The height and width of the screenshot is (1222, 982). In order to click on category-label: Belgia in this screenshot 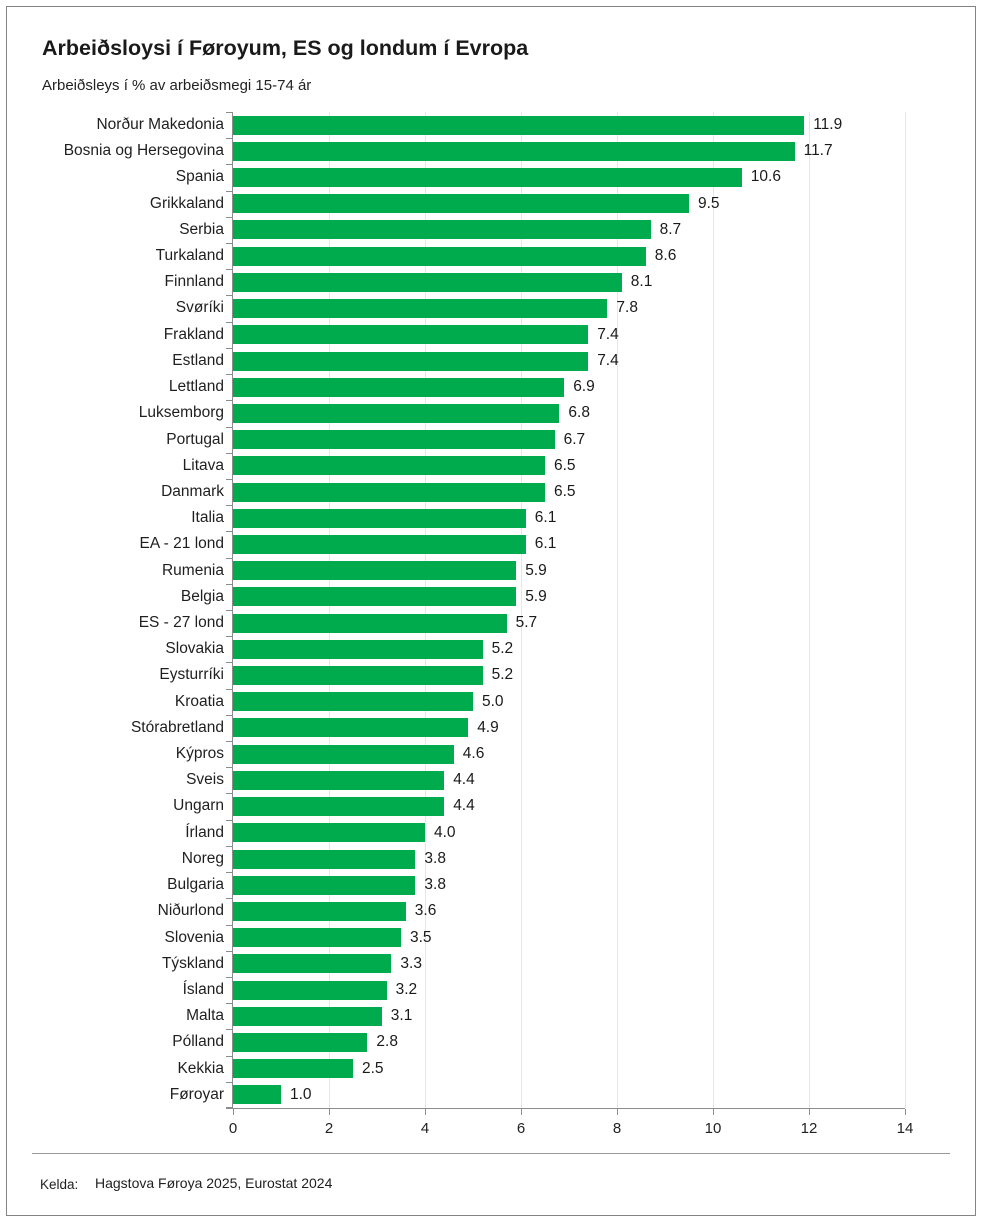, I will do `click(202, 596)`.